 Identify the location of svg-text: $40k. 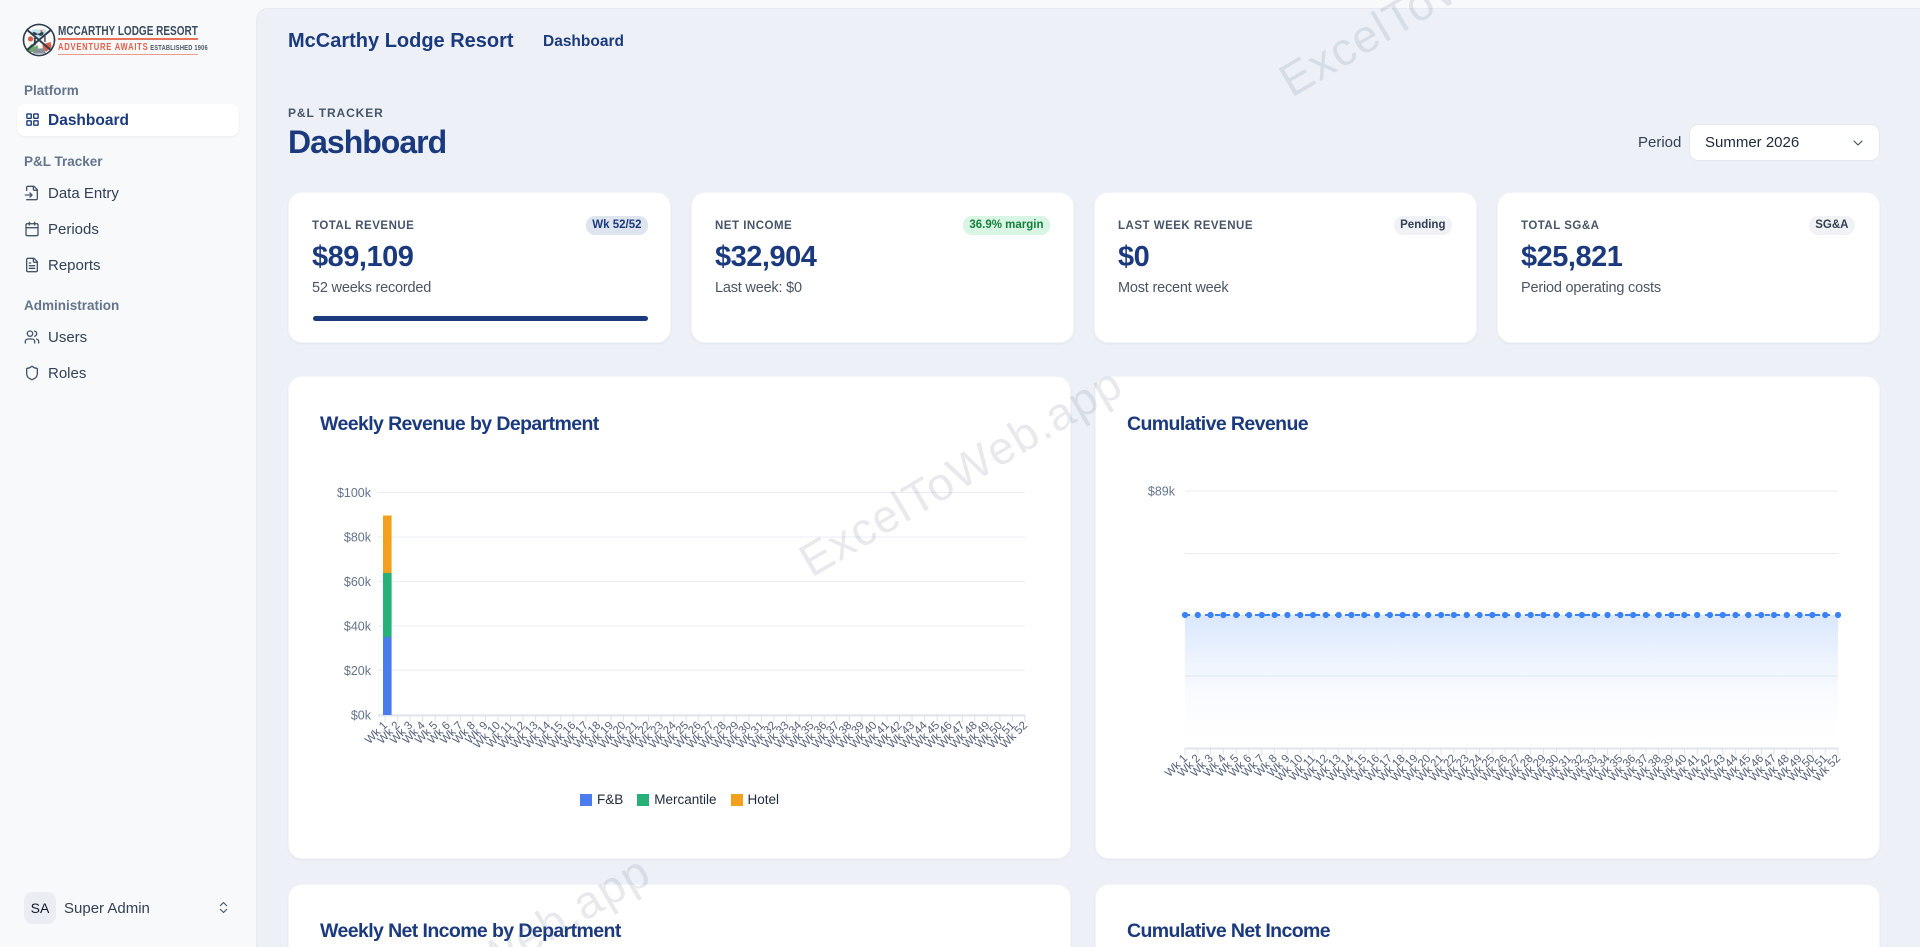
(358, 626).